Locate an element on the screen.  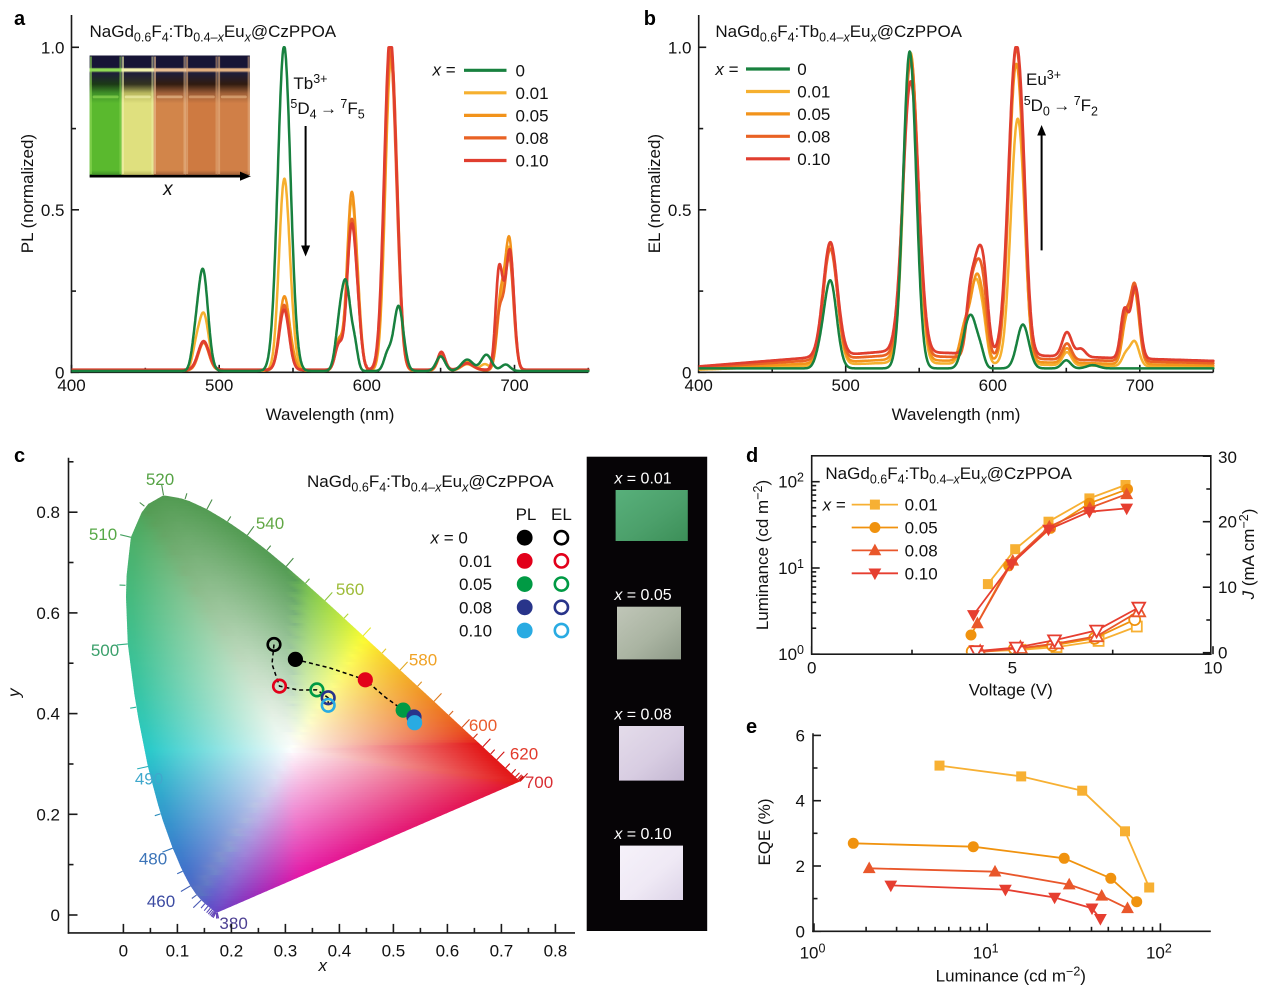
svg-text: x = 0.05 is located at coordinates (642, 595).